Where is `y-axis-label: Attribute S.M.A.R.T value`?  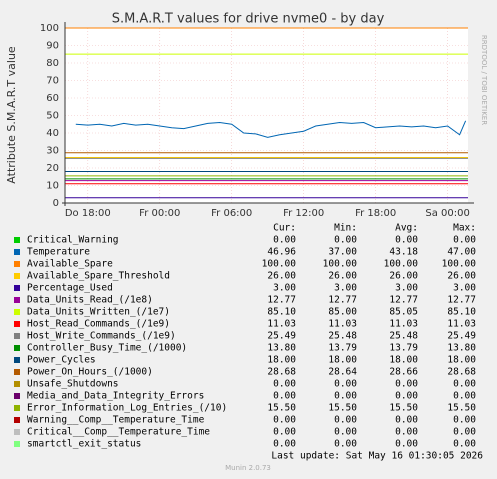 y-axis-label: Attribute S.M.A.R.T value is located at coordinates (11, 115).